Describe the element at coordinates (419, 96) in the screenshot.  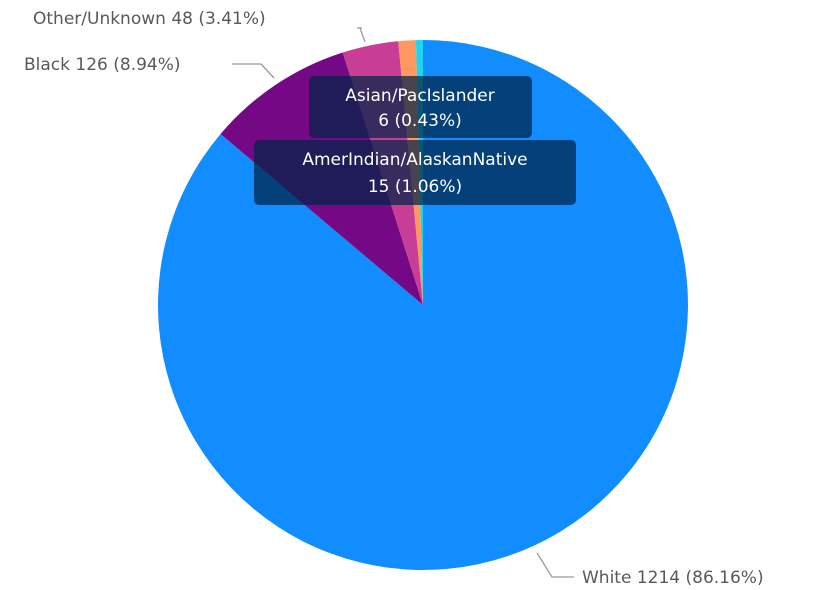
I see `tooltip-asian-name: Asian/PacIslander` at that location.